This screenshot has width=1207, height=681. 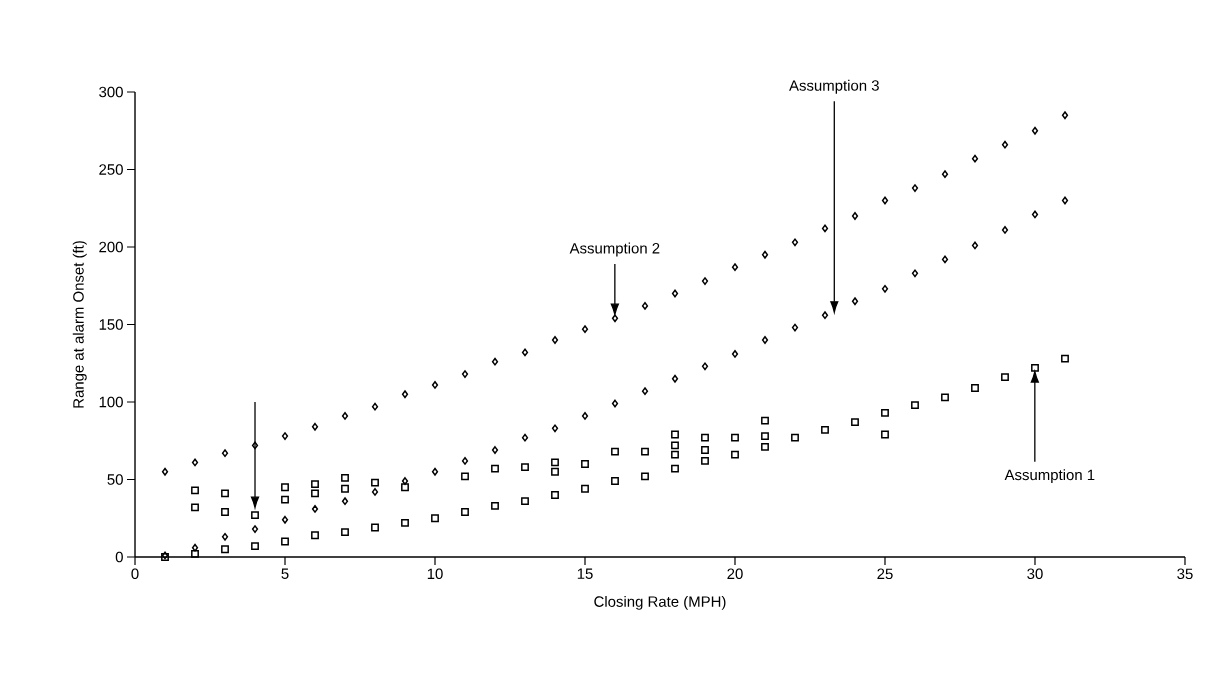 I want to click on x-tick-label: 0, so click(x=135, y=574).